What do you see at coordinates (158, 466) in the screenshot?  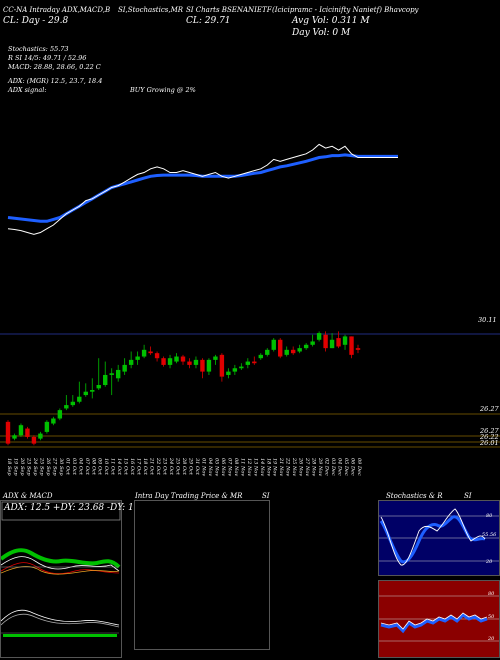 I see `date-tick-label: 22 Oct` at bounding box center [158, 466].